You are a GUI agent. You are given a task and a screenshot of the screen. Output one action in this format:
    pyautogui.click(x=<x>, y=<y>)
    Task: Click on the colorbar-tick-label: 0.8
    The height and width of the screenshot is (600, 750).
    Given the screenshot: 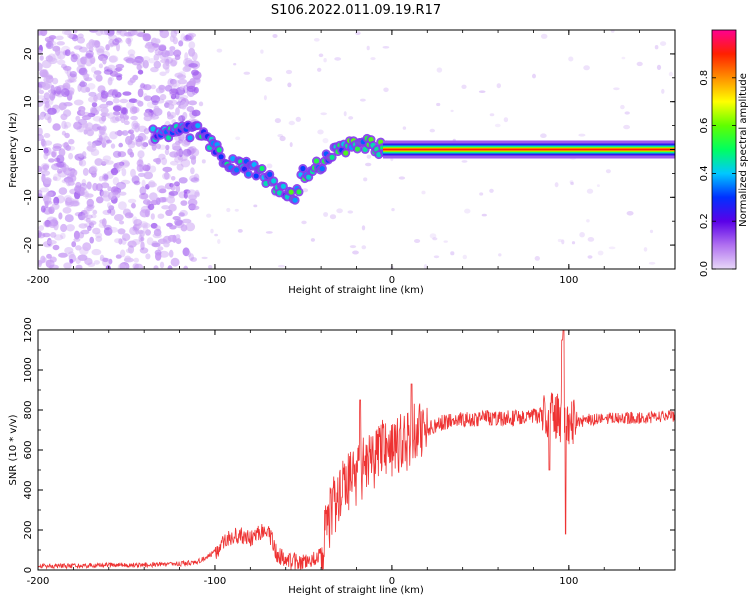 What is the action you would take?
    pyautogui.click(x=704, y=78)
    